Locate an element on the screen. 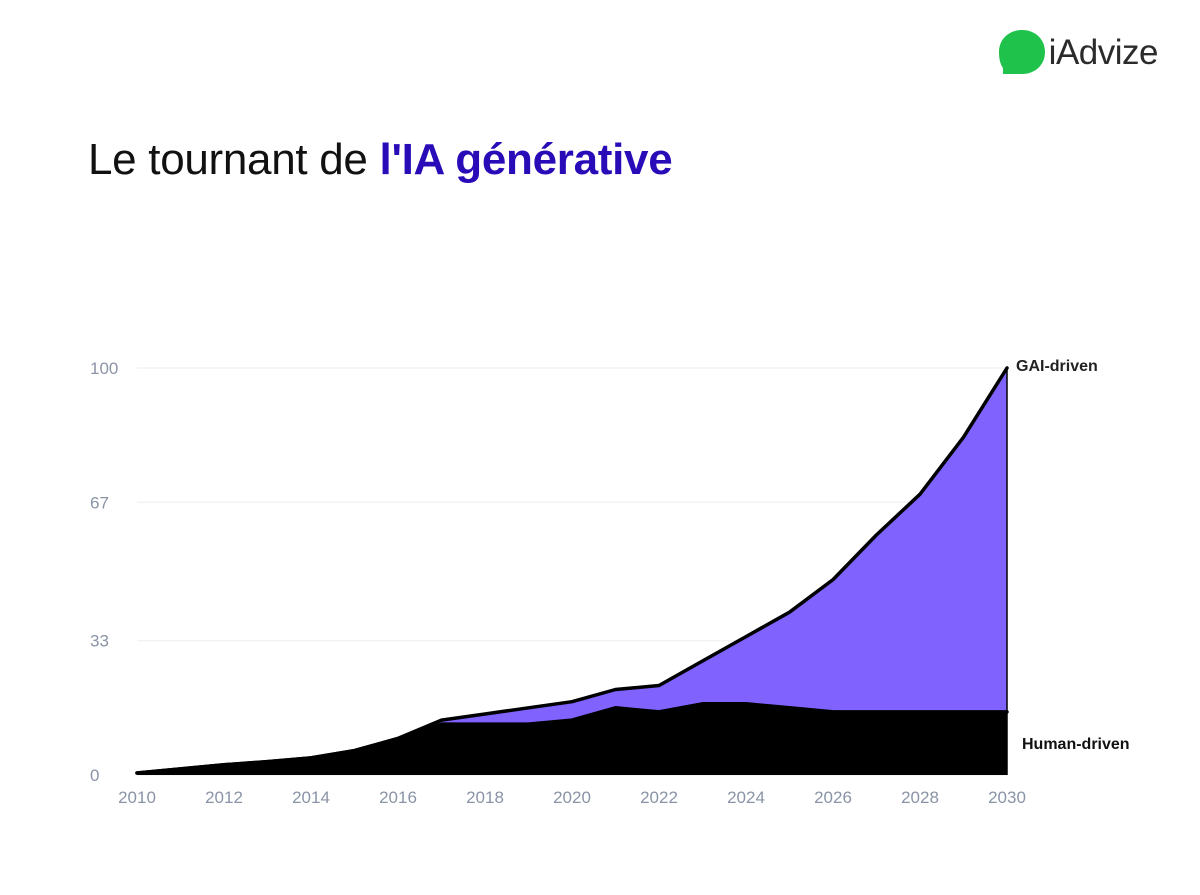 The width and height of the screenshot is (1200, 895). chat-bubble-icon is located at coordinates (1021, 52).